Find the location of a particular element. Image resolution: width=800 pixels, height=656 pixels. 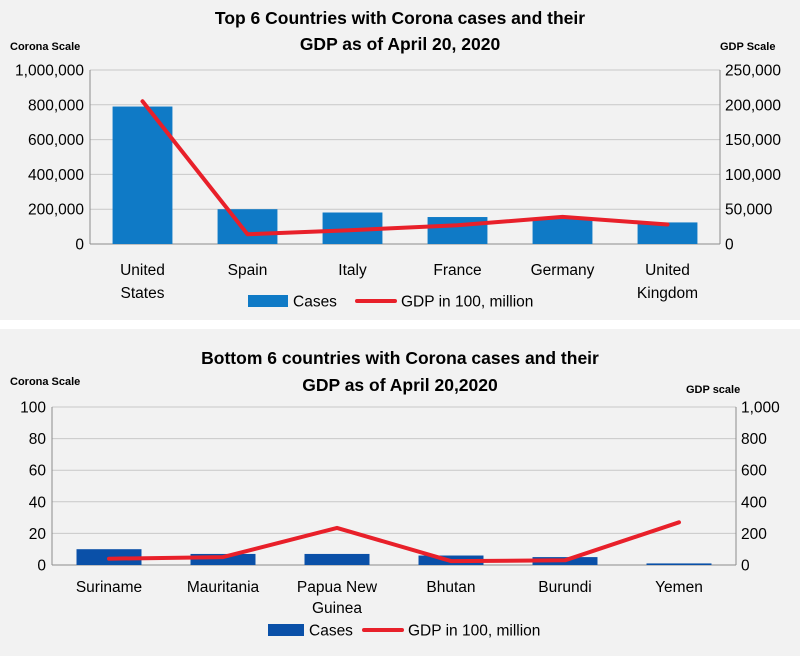

right-tick-label: 200 is located at coordinates (754, 534).